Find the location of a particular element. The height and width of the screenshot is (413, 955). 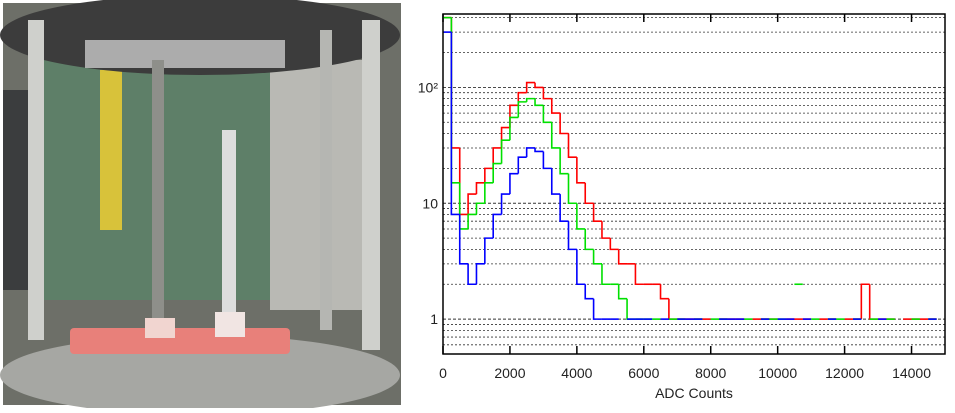

x-tick-label: 0 is located at coordinates (443, 373).